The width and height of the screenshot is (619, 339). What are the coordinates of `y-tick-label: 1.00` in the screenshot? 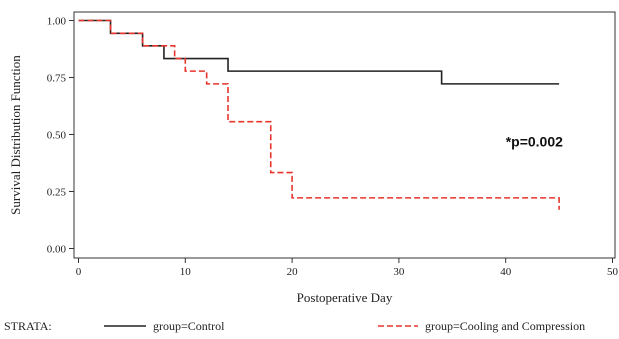 It's located at (57, 22).